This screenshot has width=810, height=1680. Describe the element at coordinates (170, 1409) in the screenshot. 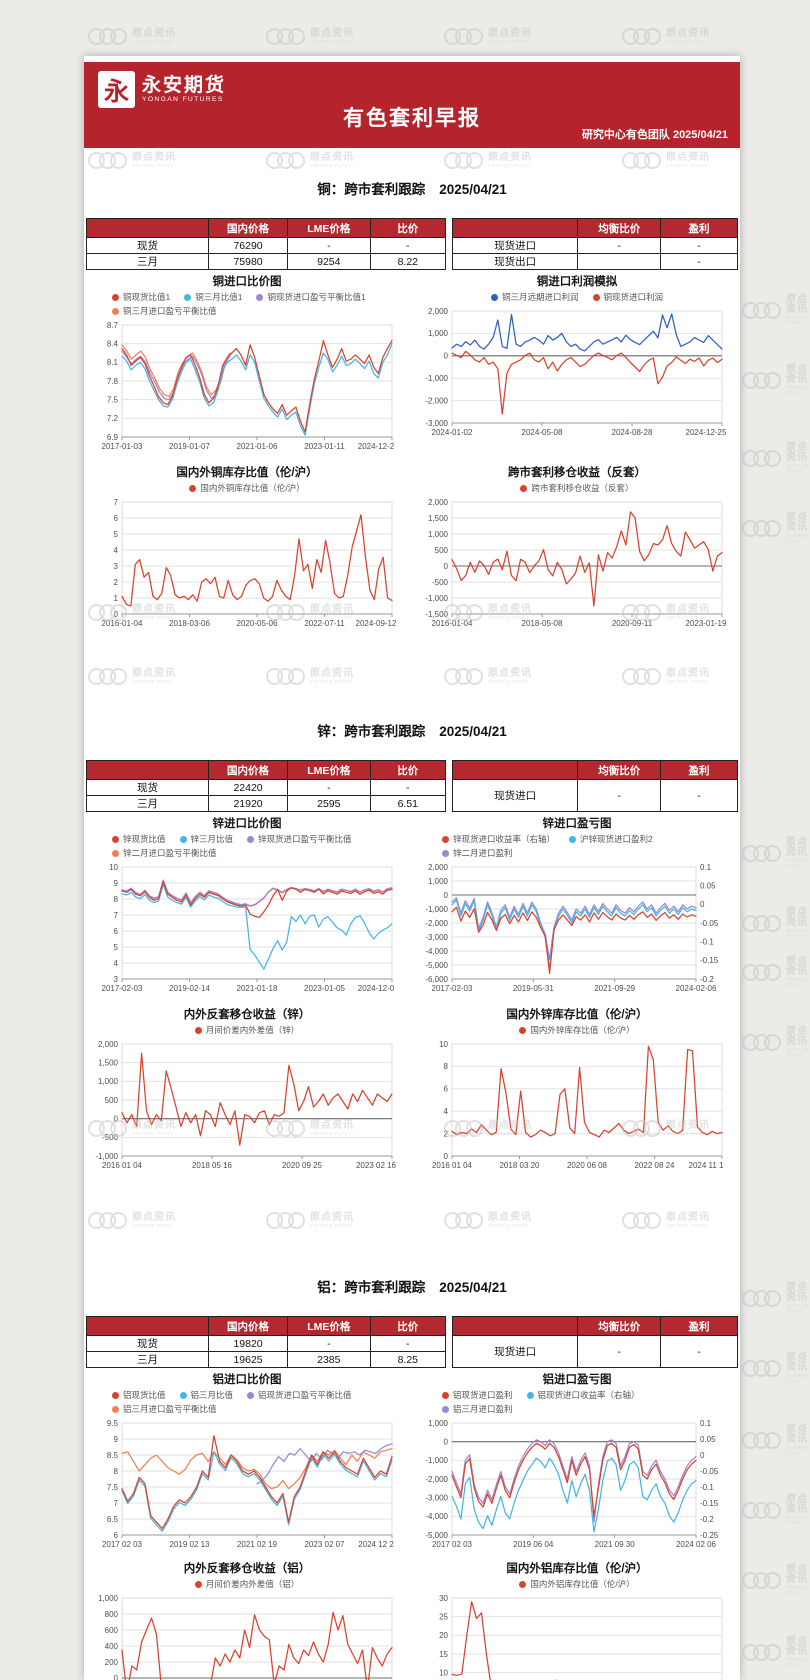

I see `legend-label: 铝三月进口盈亏平衡比值` at that location.